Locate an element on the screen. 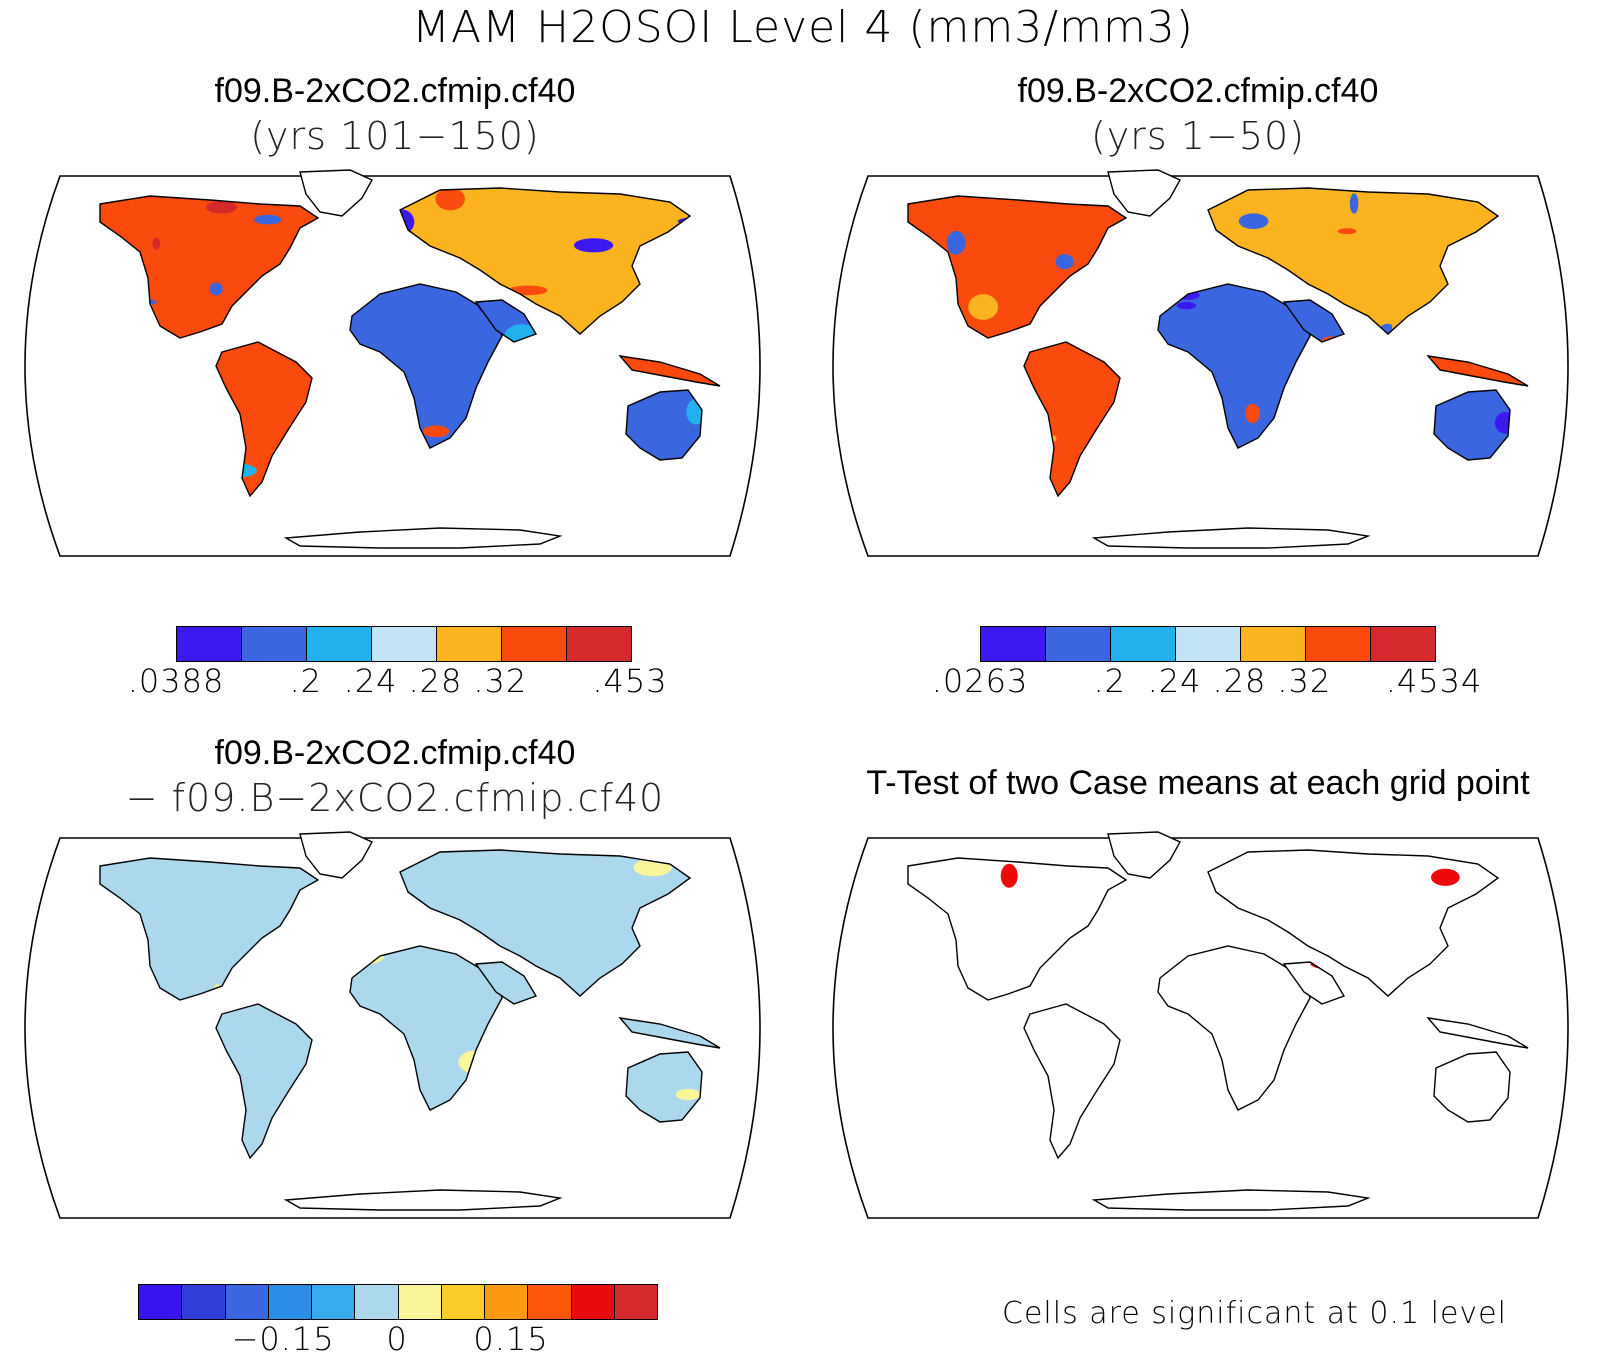 This screenshot has width=1606, height=1358. indonesia-coastline is located at coordinates (669, 1033).